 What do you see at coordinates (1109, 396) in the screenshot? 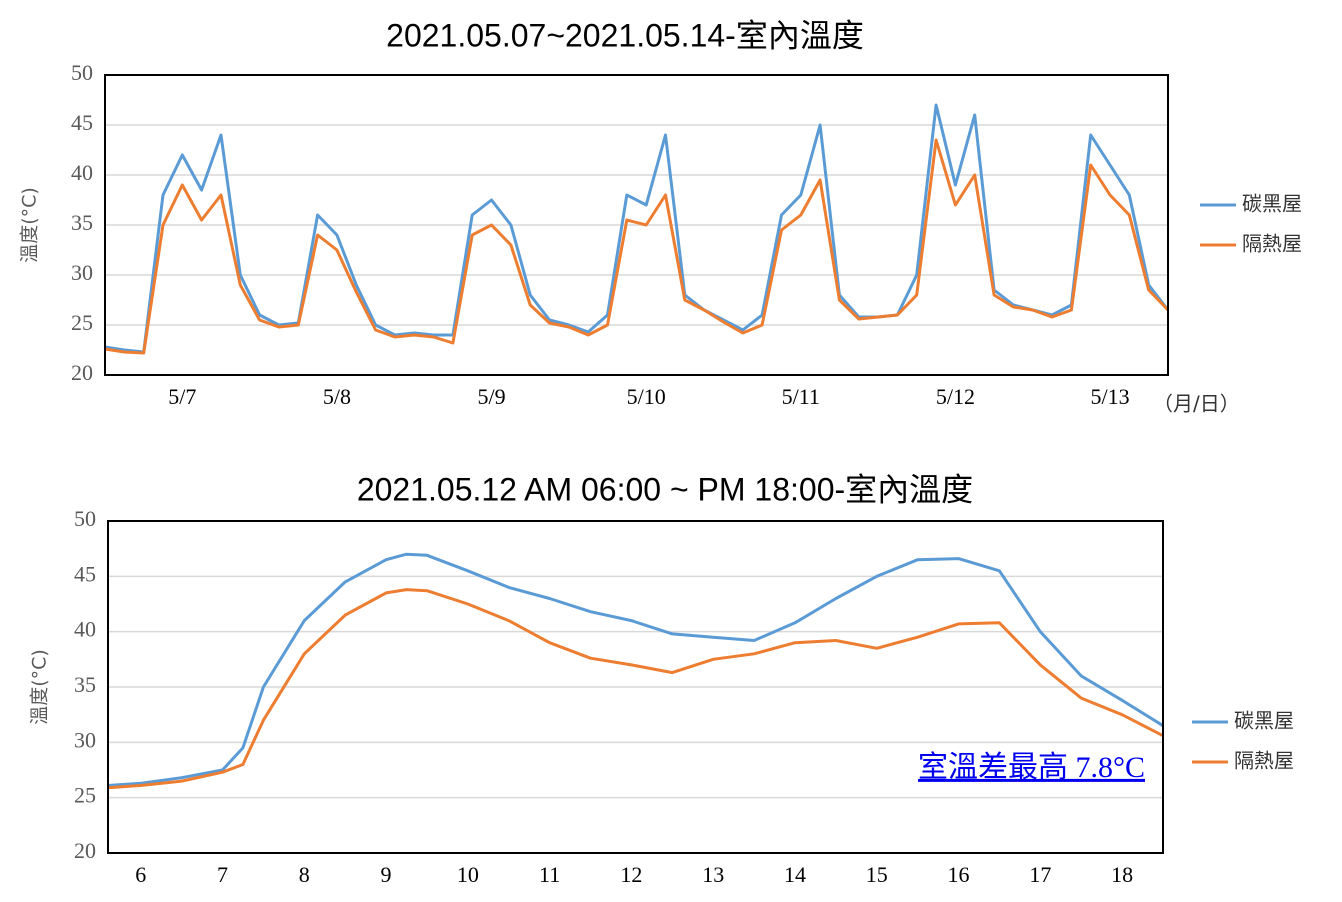
I see `x-tick-label: 5/13` at bounding box center [1109, 396].